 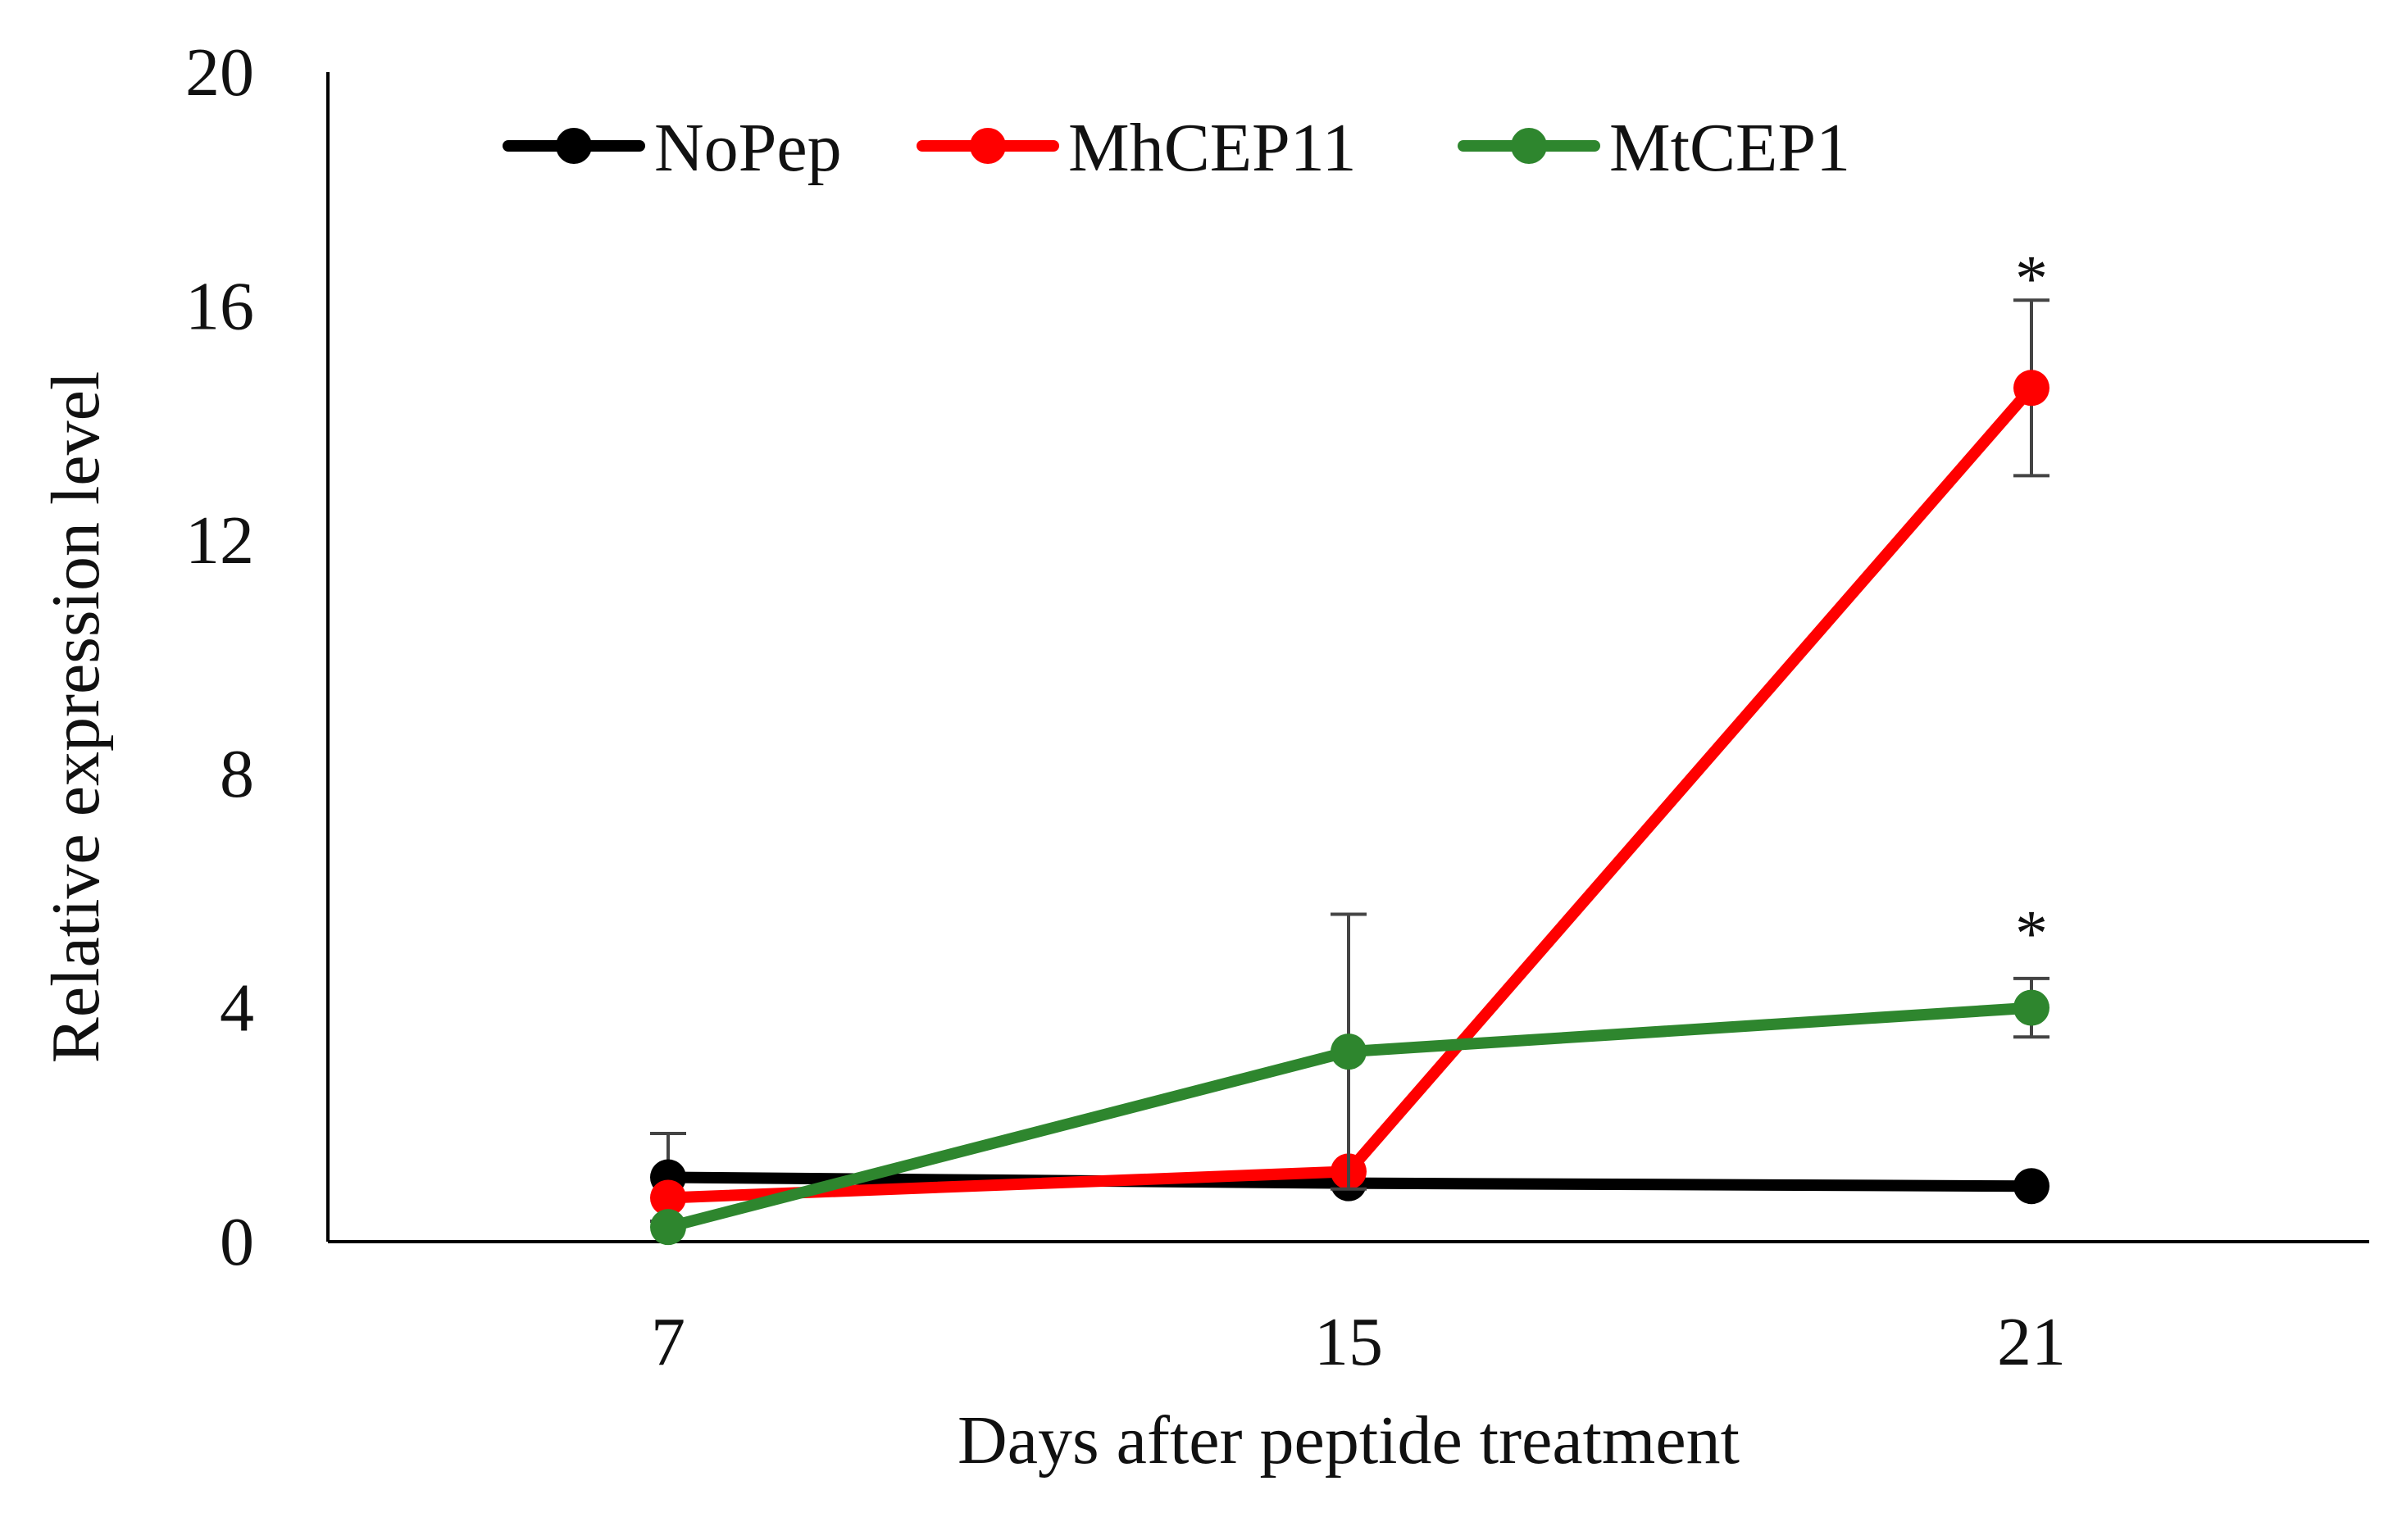 What do you see at coordinates (1213, 148) in the screenshot?
I see `legend-label: MhCEP11` at bounding box center [1213, 148].